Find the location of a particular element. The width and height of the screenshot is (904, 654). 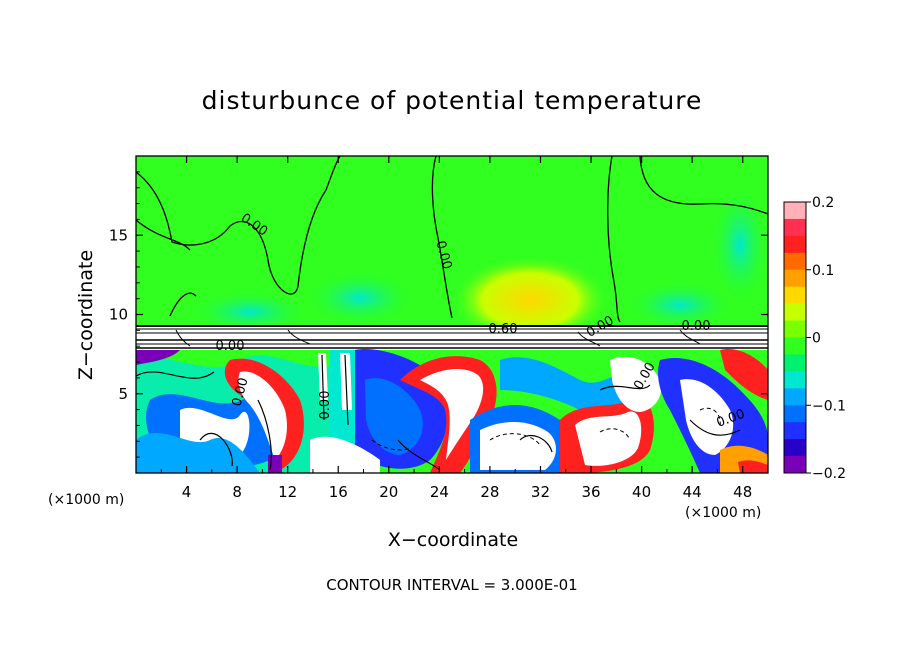

x-tick-label: 48 is located at coordinates (742, 492).